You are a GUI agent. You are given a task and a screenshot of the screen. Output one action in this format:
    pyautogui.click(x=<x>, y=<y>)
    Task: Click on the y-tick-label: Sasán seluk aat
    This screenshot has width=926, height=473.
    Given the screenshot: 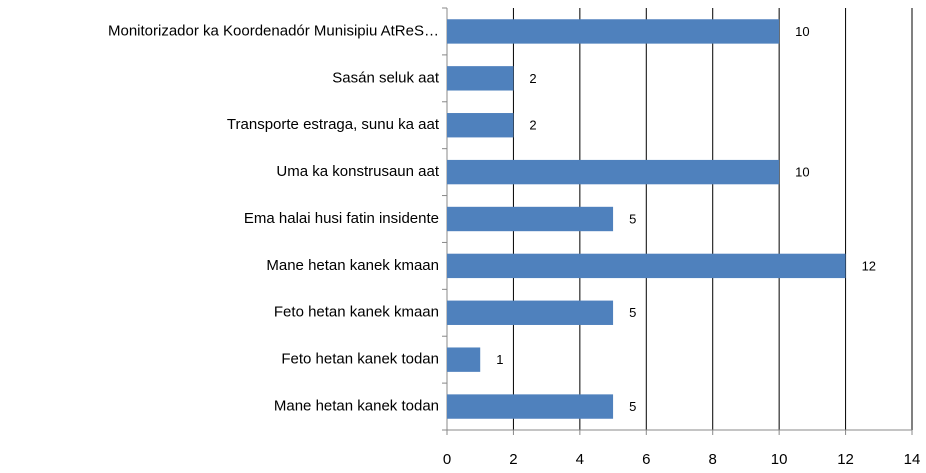 What is the action you would take?
    pyautogui.click(x=386, y=77)
    